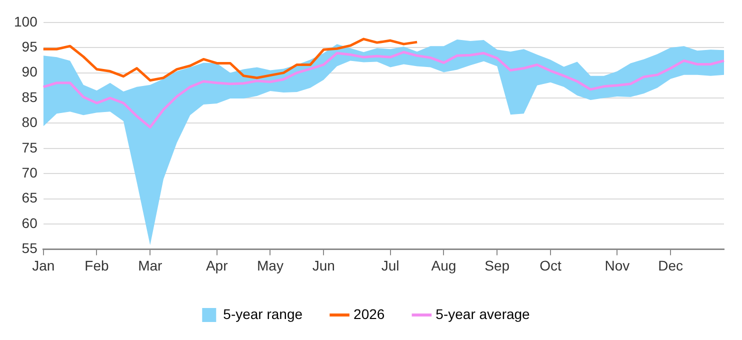  Describe the element at coordinates (30, 198) in the screenshot. I see `y-tick-label: 65` at that location.